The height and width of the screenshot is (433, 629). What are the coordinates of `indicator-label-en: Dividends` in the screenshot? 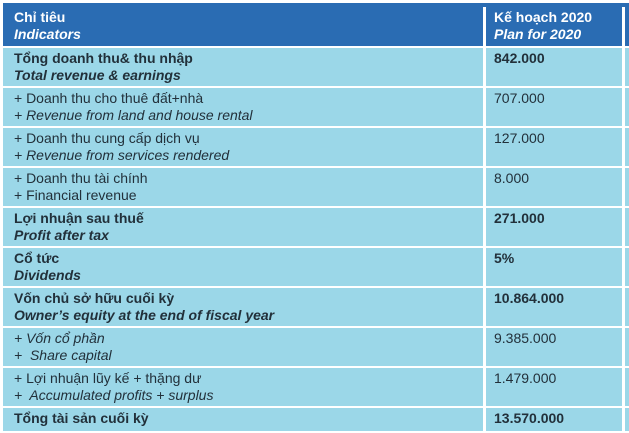 It's located at (47, 275).